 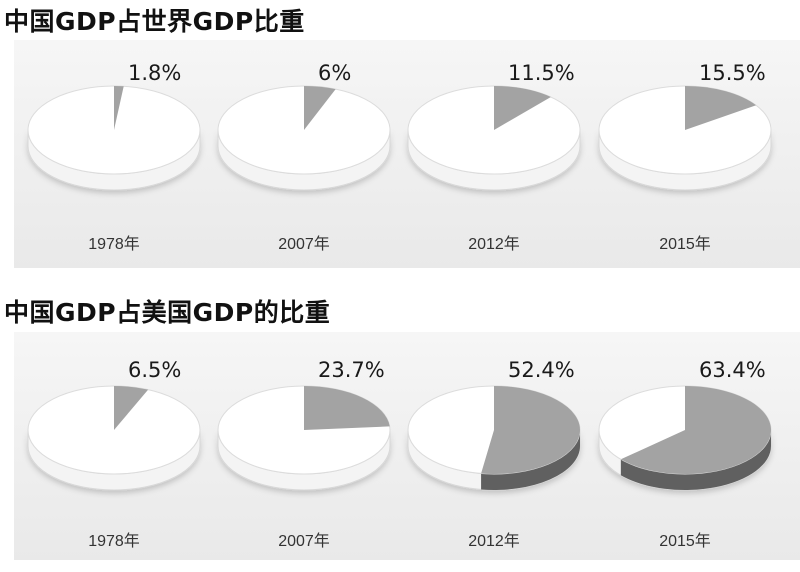 I want to click on pie-1-1: 23.7% 2007年, so click(x=304, y=454).